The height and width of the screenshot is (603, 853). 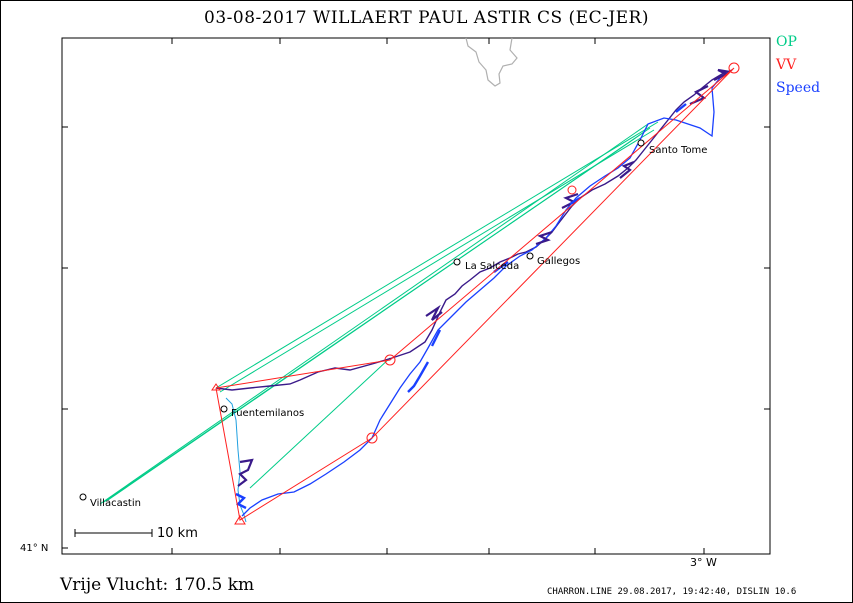 I want to click on town-gallegos: Gallegos, so click(x=553, y=259).